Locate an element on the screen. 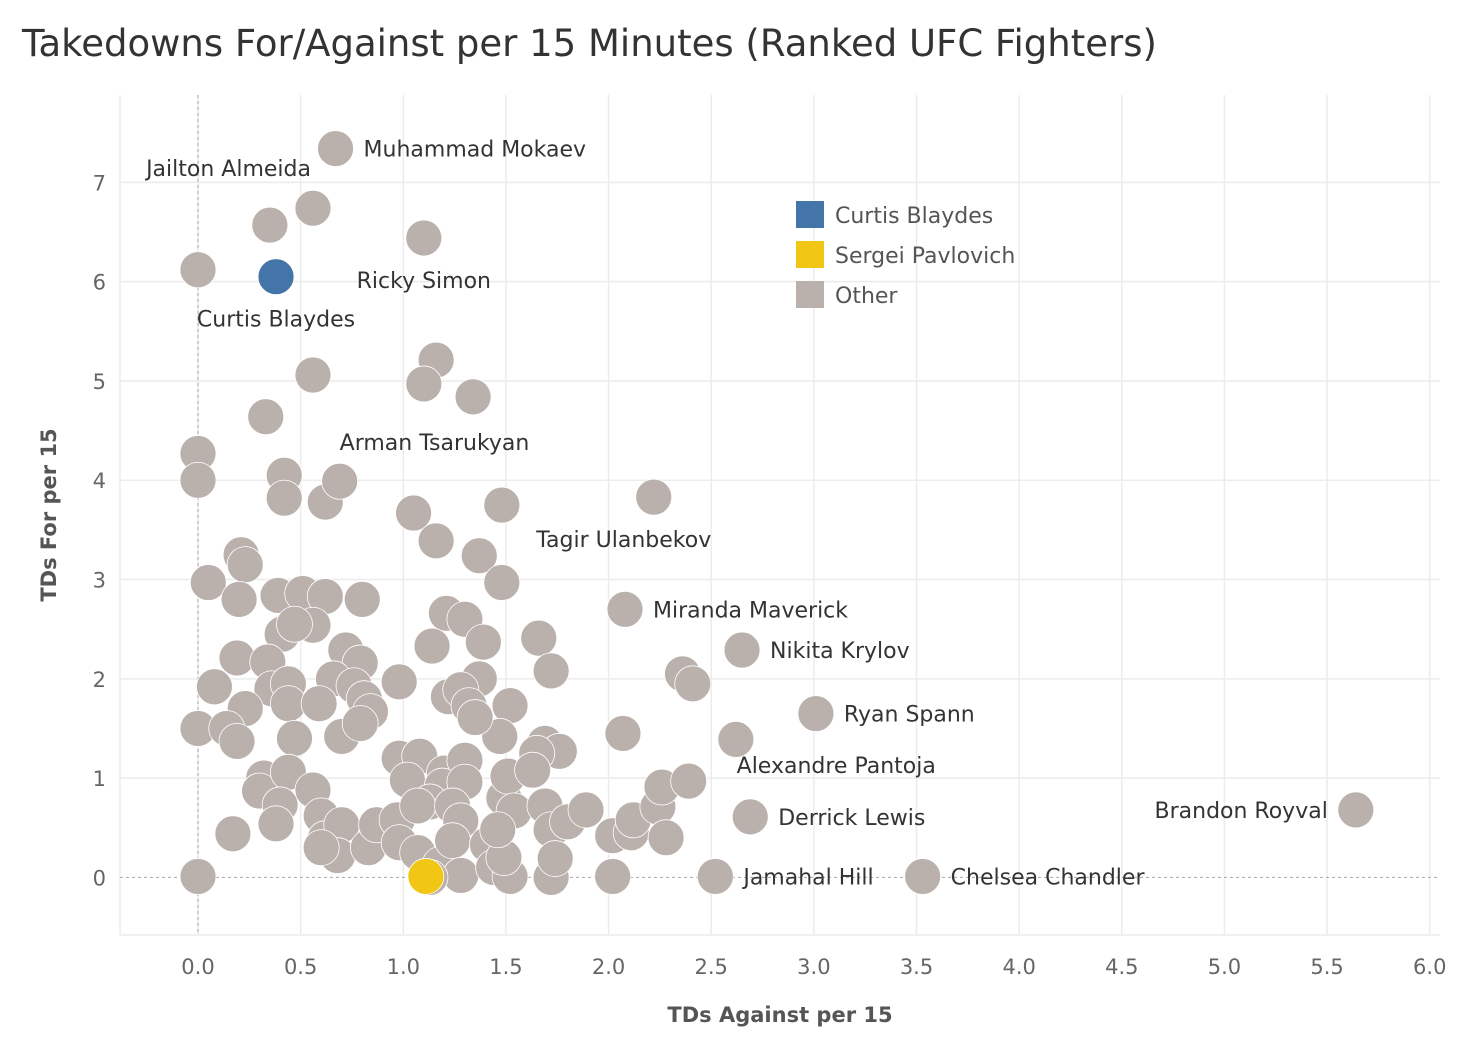 Image resolution: width=1478 pixels, height=1038 pixels. legend-label: Other is located at coordinates (866, 296).